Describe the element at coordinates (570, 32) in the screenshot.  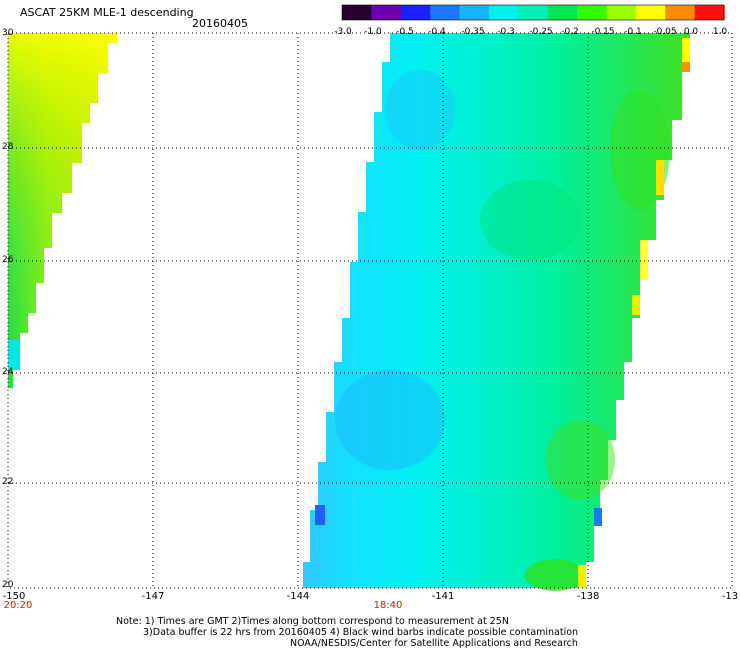
I see `colorbar-label: -0.2` at that location.